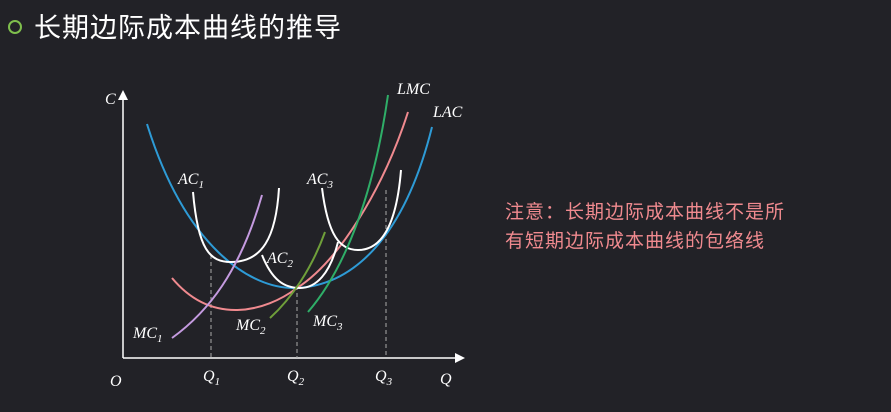 The width and height of the screenshot is (891, 412). I want to click on tick-q2: Q2, so click(296, 378).